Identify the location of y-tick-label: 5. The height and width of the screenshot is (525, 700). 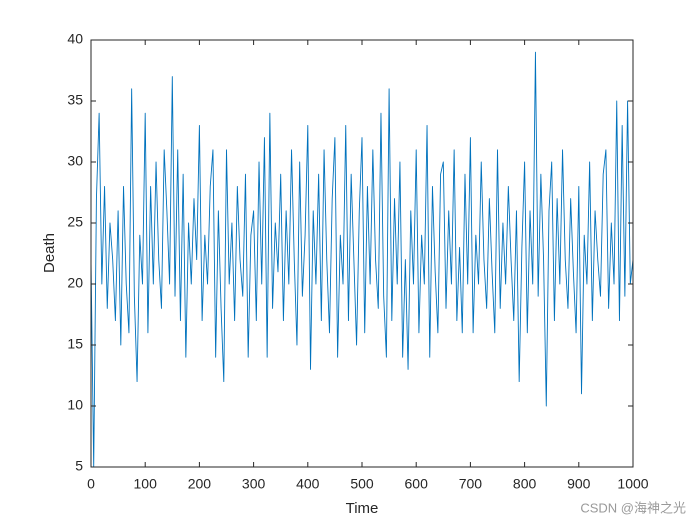
(79, 466).